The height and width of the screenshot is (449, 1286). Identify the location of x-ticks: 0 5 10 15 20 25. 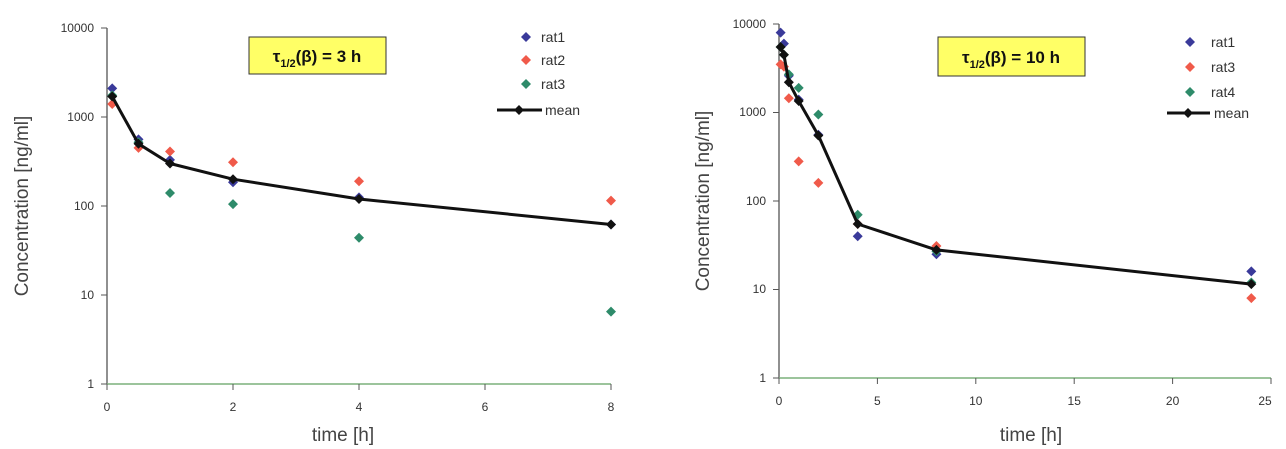
(1024, 393).